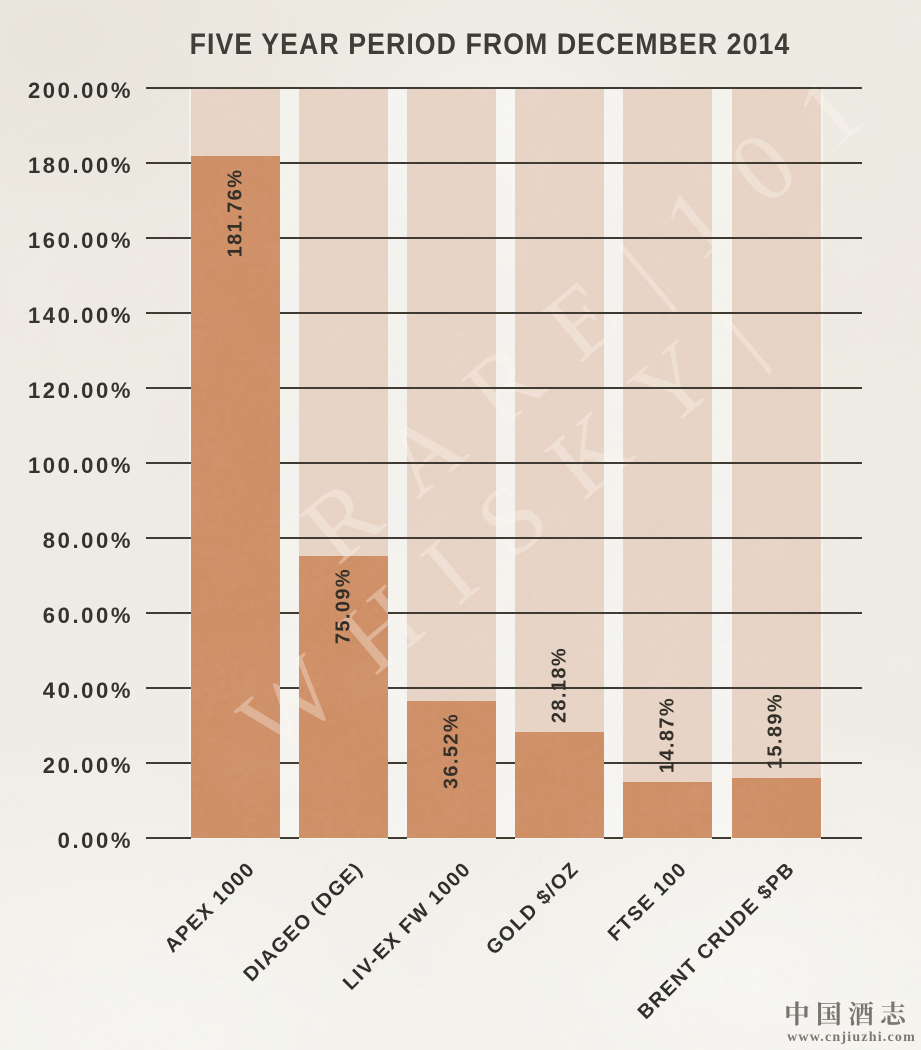 The image size is (921, 1050). Describe the element at coordinates (80, 315) in the screenshot. I see `y-axis-label: 140.00%` at that location.